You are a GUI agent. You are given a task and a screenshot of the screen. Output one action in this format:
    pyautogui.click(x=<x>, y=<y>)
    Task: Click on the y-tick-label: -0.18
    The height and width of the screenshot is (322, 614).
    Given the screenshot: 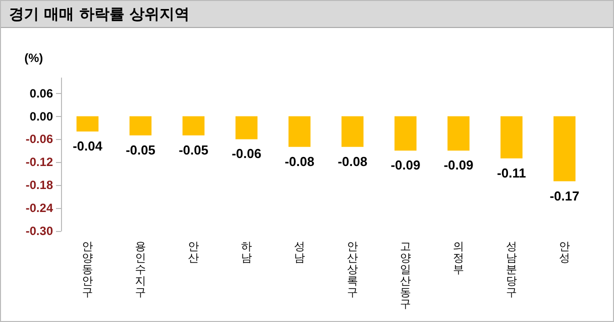 What is the action you would take?
    pyautogui.click(x=40, y=185)
    